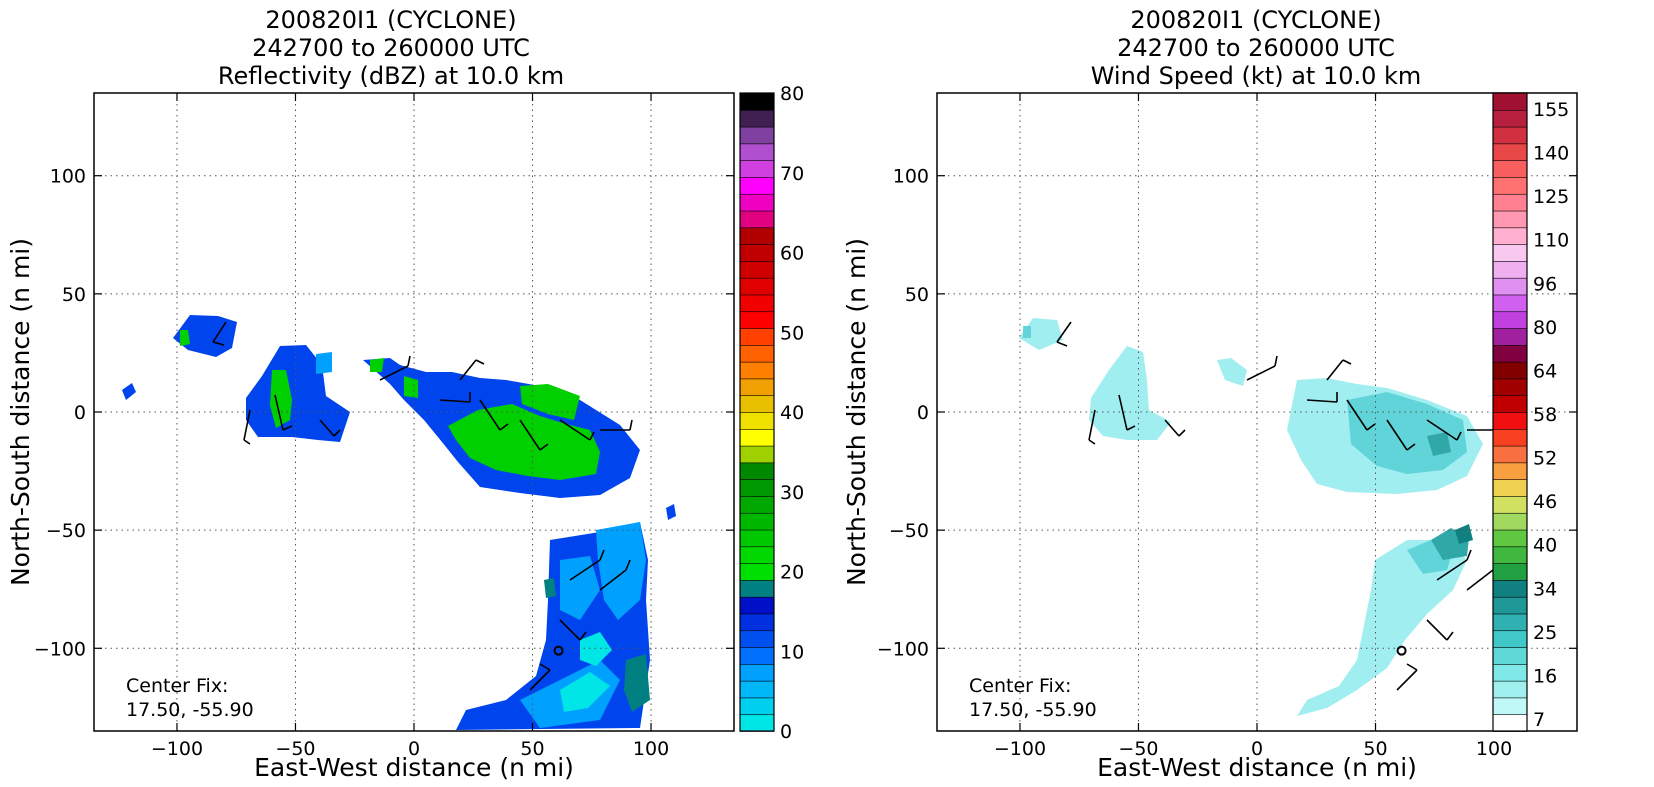  What do you see at coordinates (1545, 502) in the screenshot?
I see `colorbar-tick-label: 46` at bounding box center [1545, 502].